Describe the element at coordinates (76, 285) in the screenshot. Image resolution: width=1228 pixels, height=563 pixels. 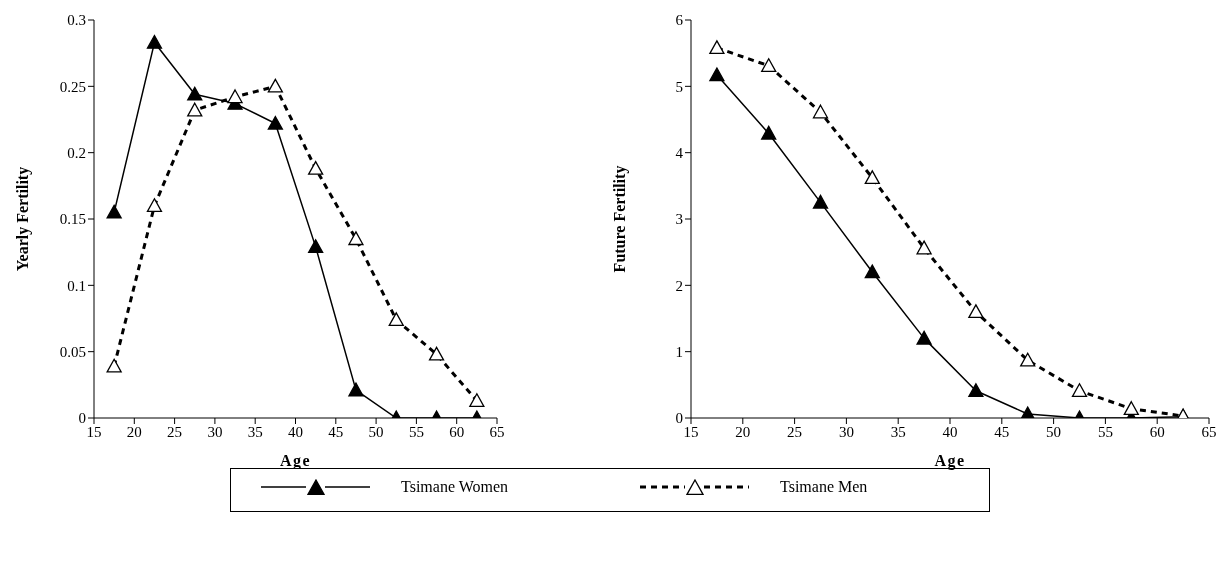
I see `y-tick-label: 0.1` at that location.